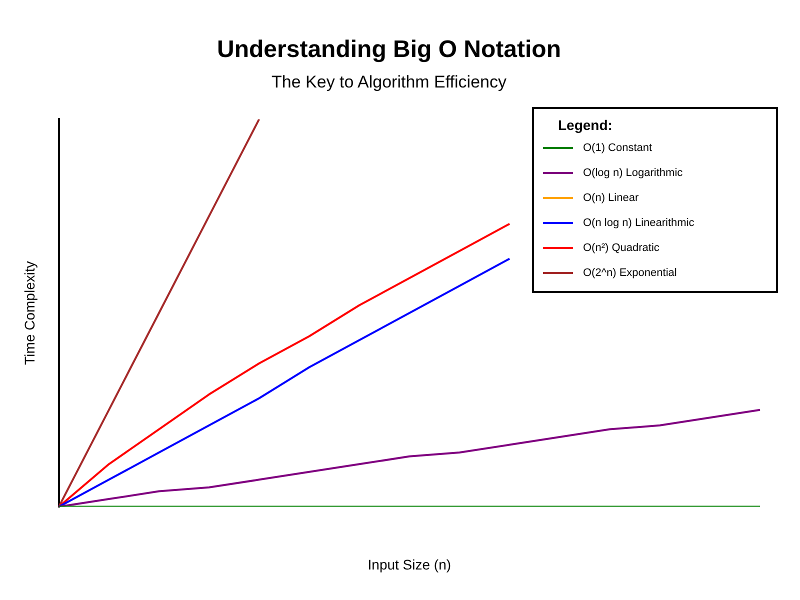 The height and width of the screenshot is (600, 800). Describe the element at coordinates (638, 222) in the screenshot. I see `legend-label: O(n log n) Linearithmic` at that location.